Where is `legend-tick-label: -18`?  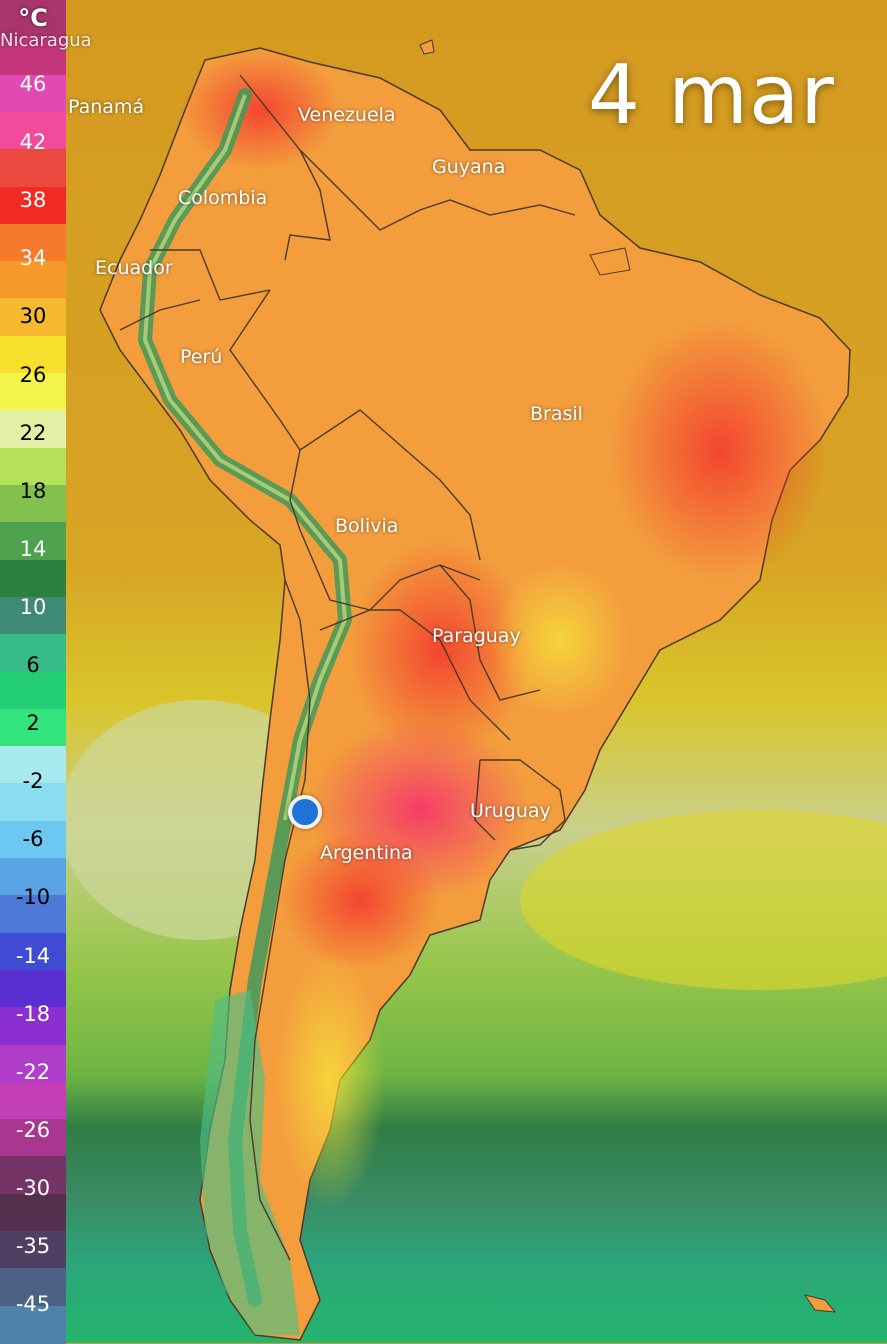 legend-tick-label: -18 is located at coordinates (33, 1013).